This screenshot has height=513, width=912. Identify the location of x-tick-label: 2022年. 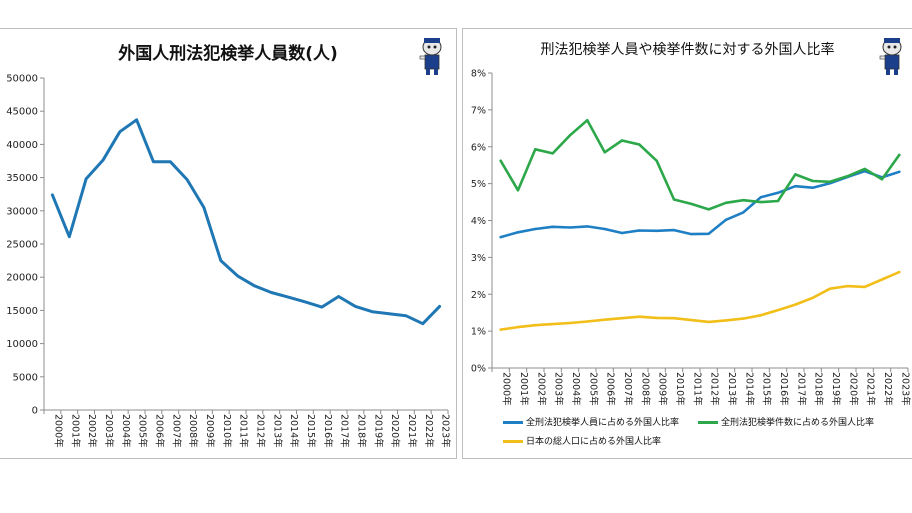
(888, 389).